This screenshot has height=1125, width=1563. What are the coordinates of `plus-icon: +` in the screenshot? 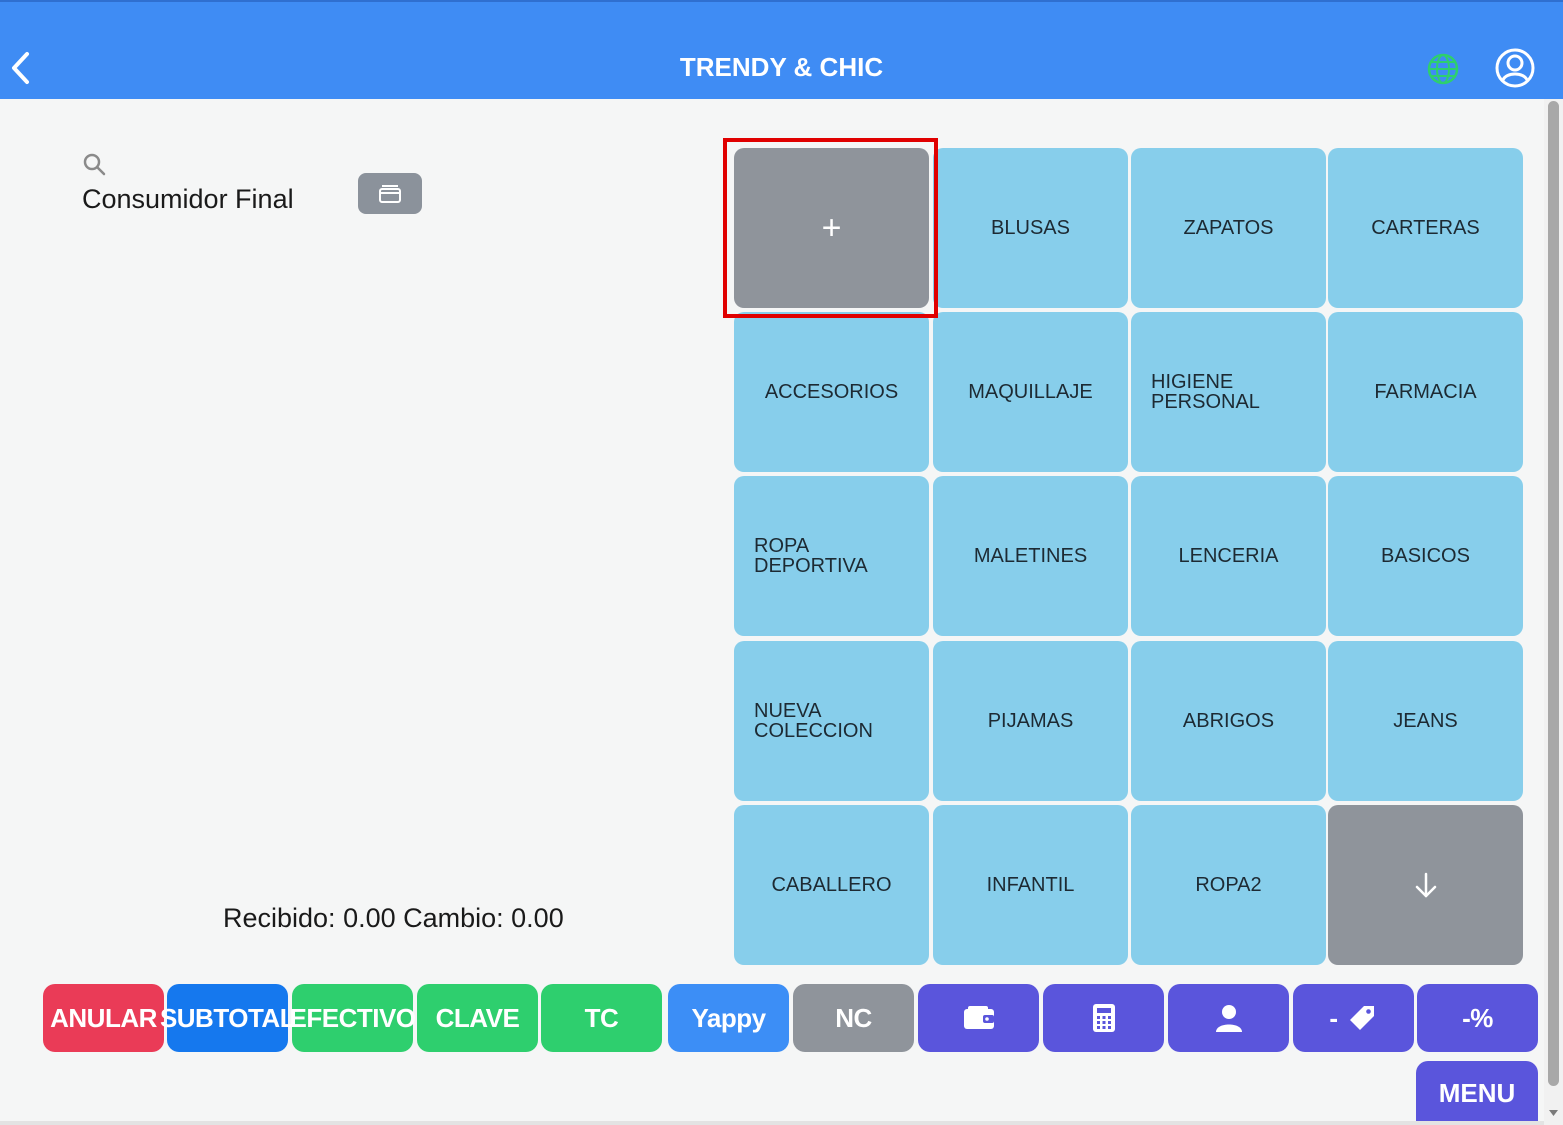 It's located at (831, 227).